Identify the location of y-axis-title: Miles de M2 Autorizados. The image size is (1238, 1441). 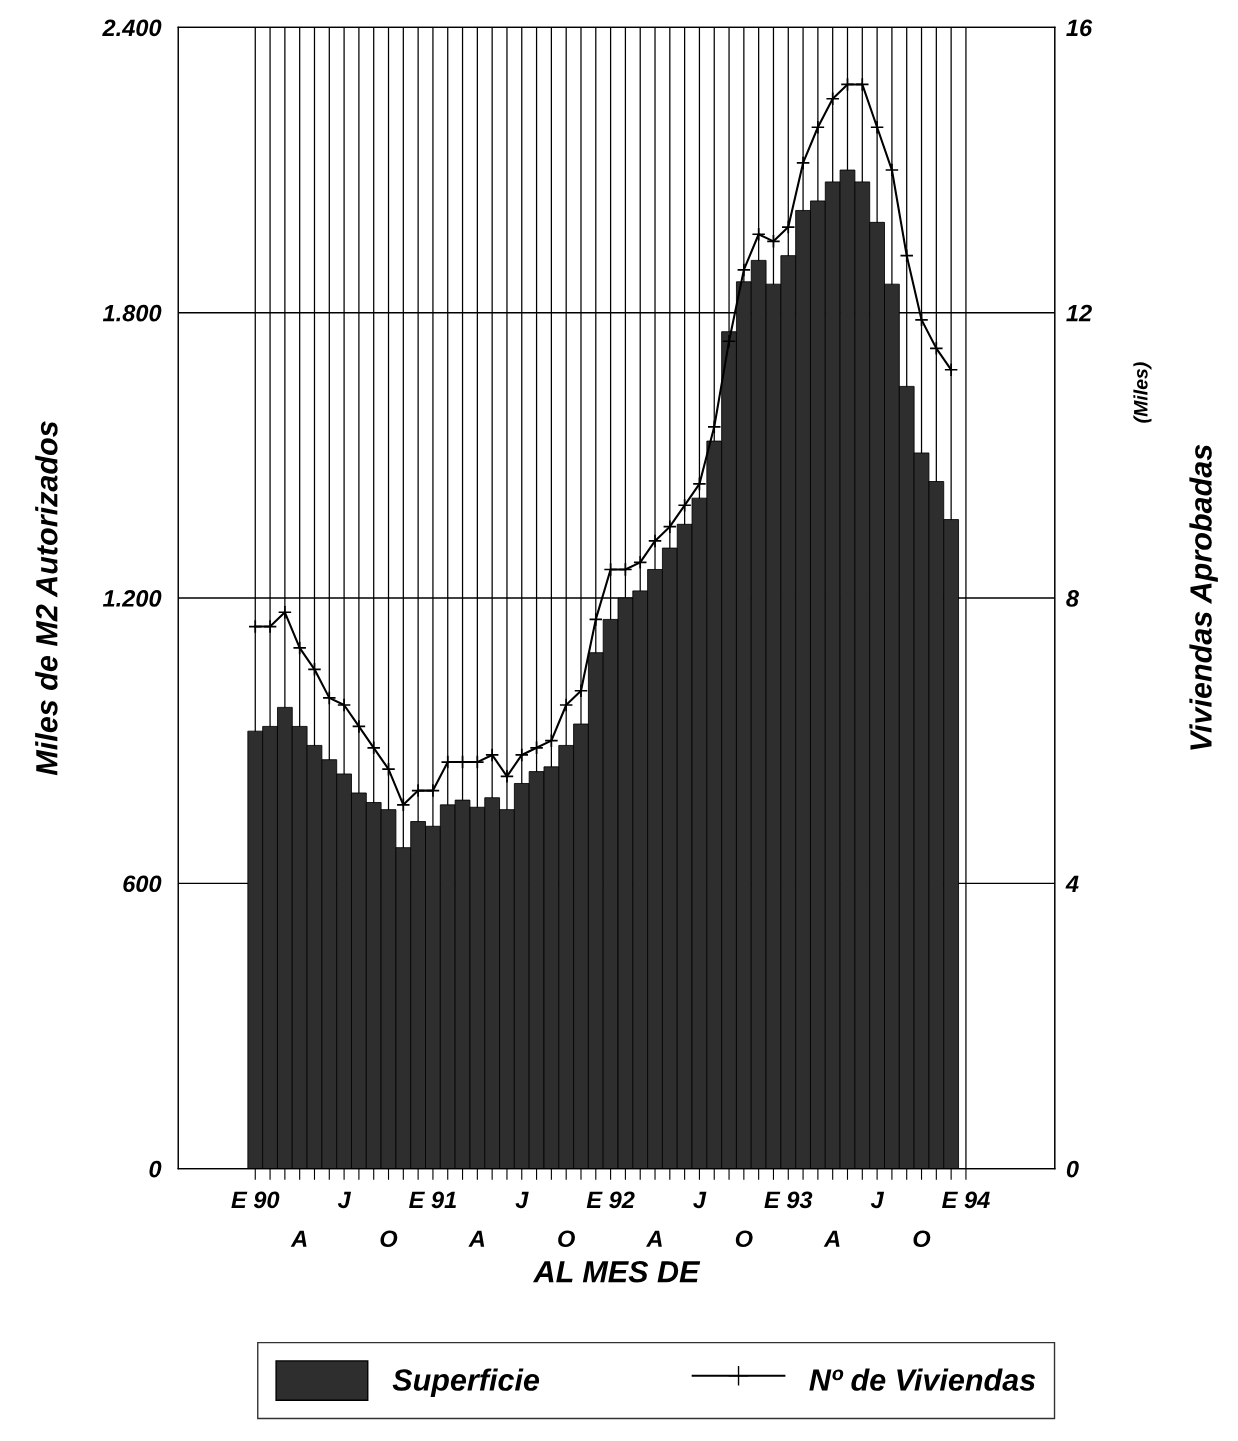
(46, 598).